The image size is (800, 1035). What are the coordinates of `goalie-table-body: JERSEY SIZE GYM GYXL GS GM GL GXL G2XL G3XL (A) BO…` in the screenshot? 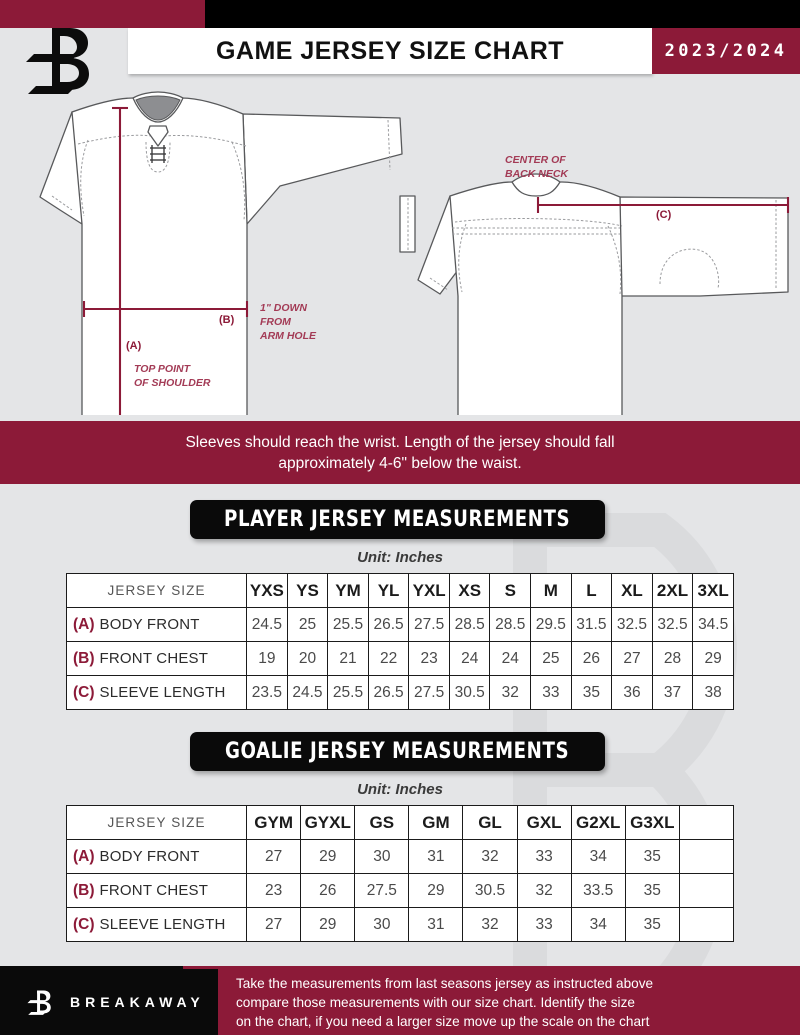 It's located at (400, 873).